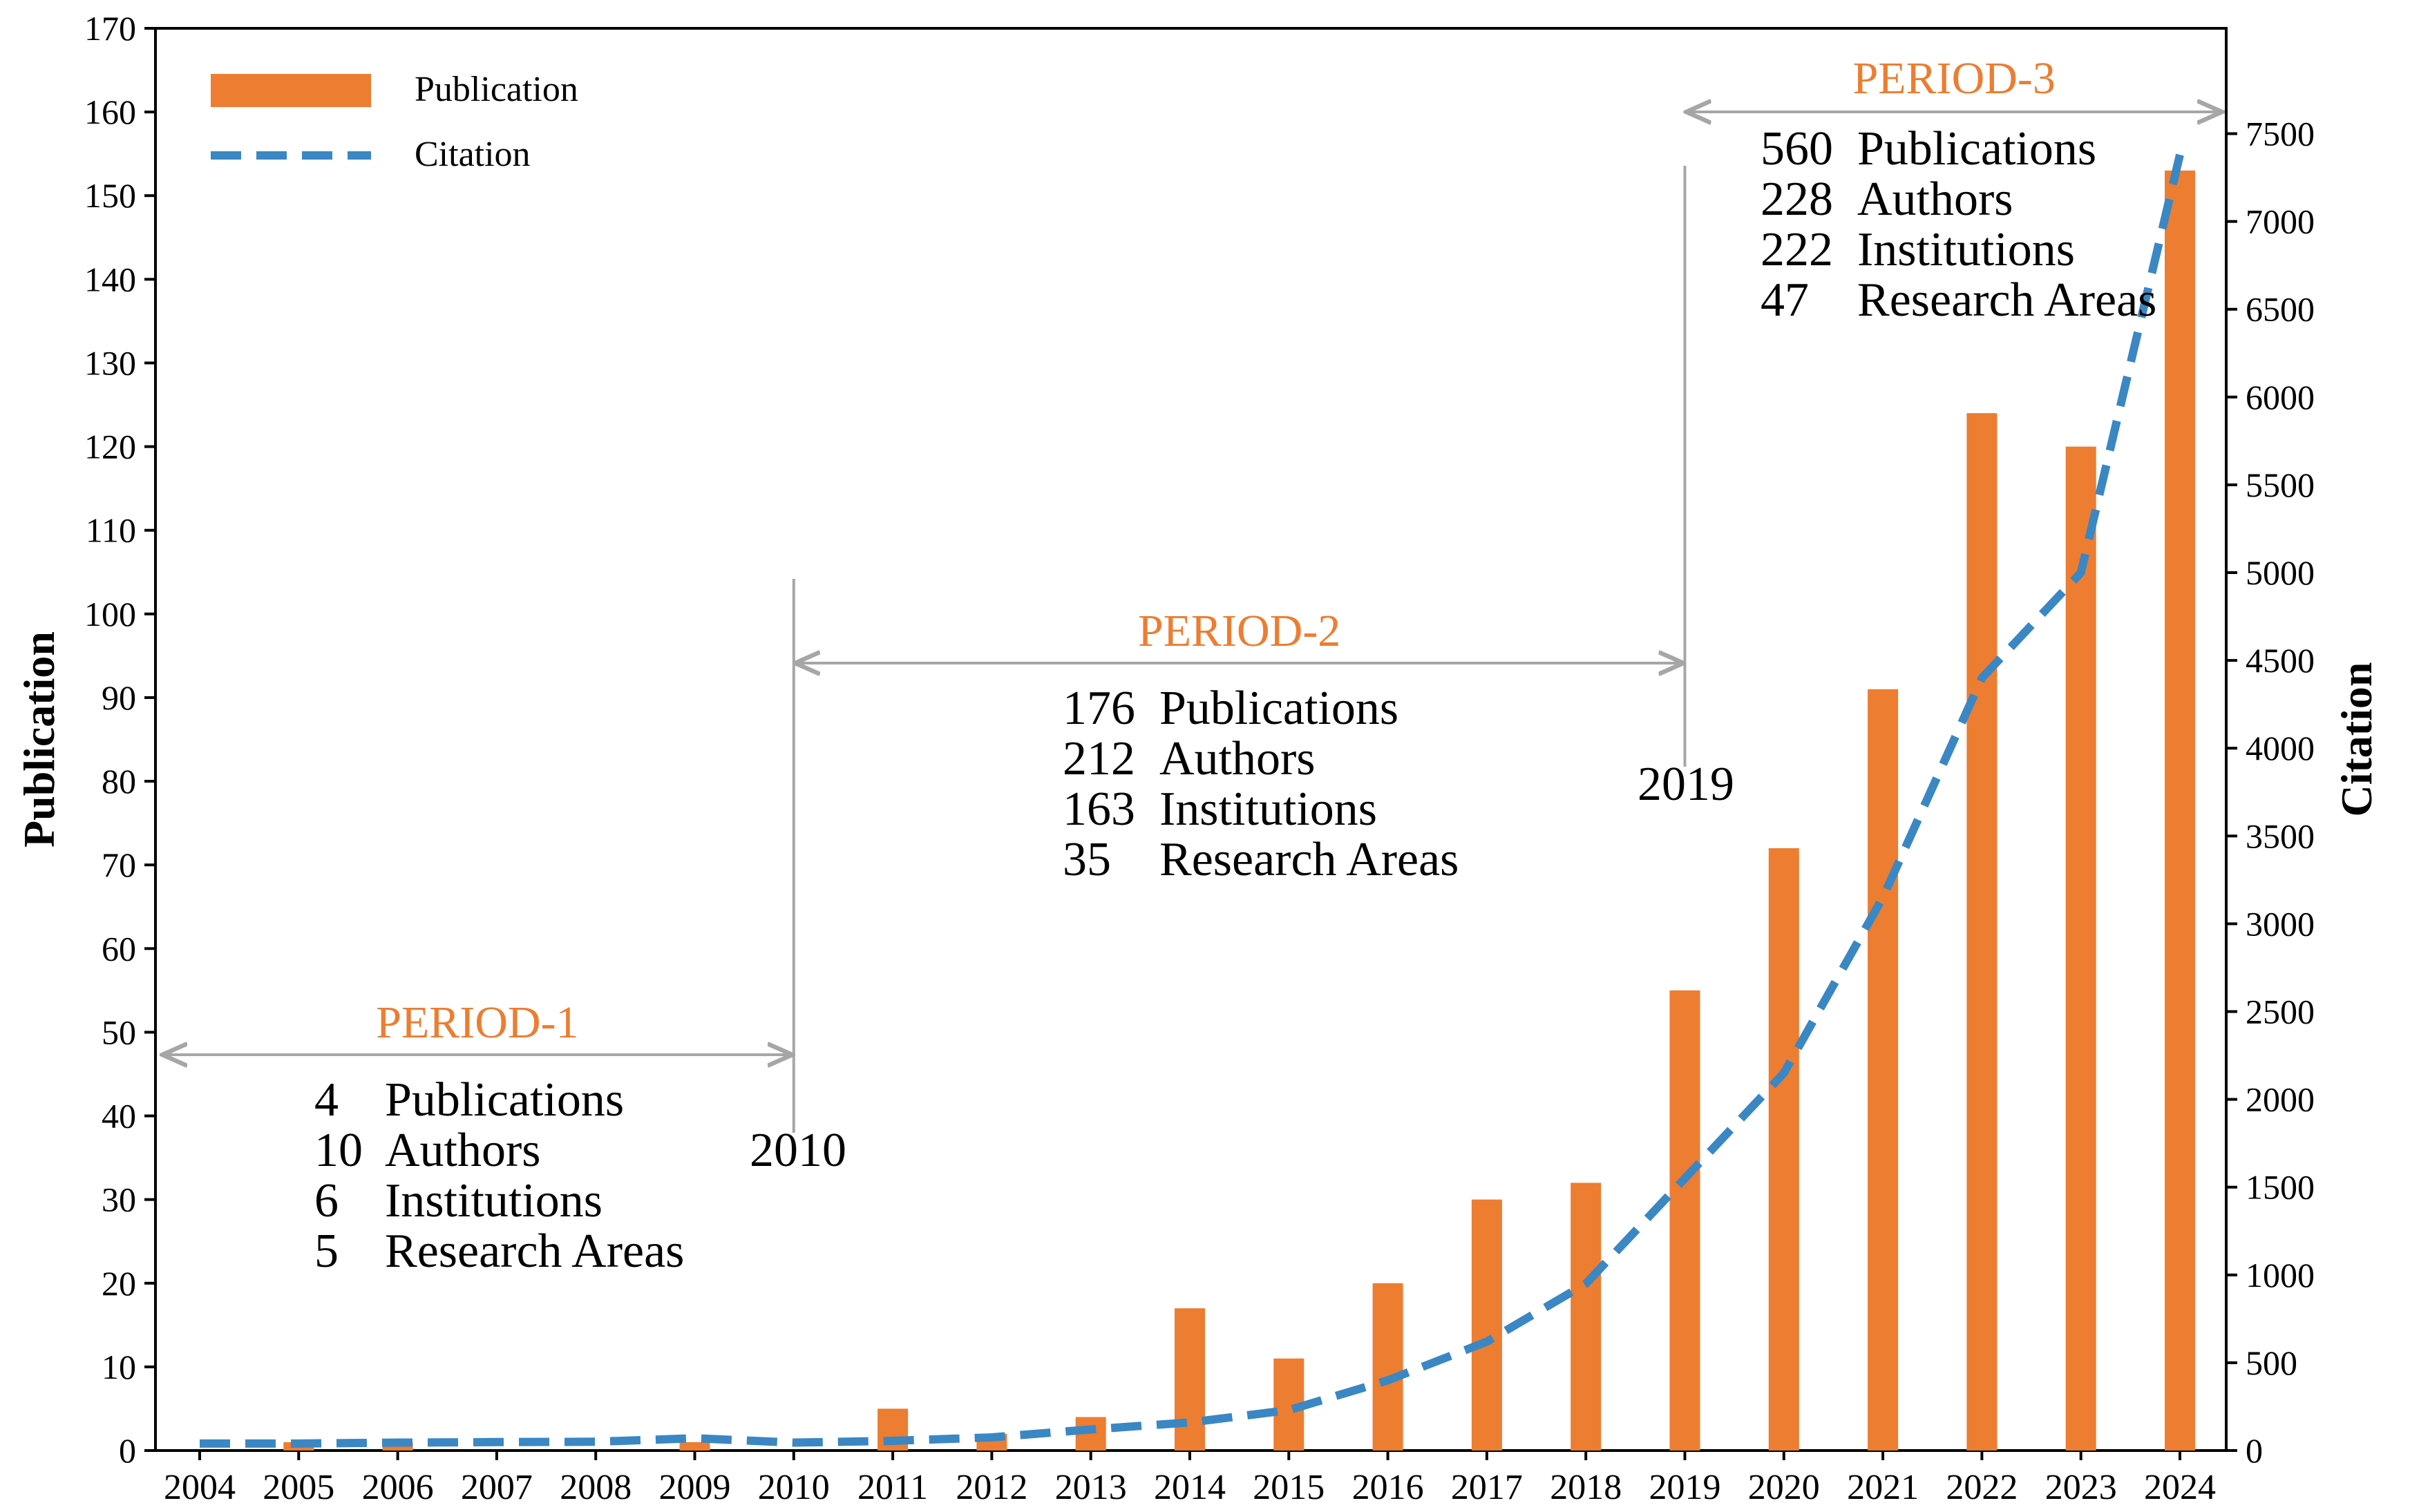 The image size is (2410, 1512). I want to click on y-axis-title: Publication, so click(39, 739).